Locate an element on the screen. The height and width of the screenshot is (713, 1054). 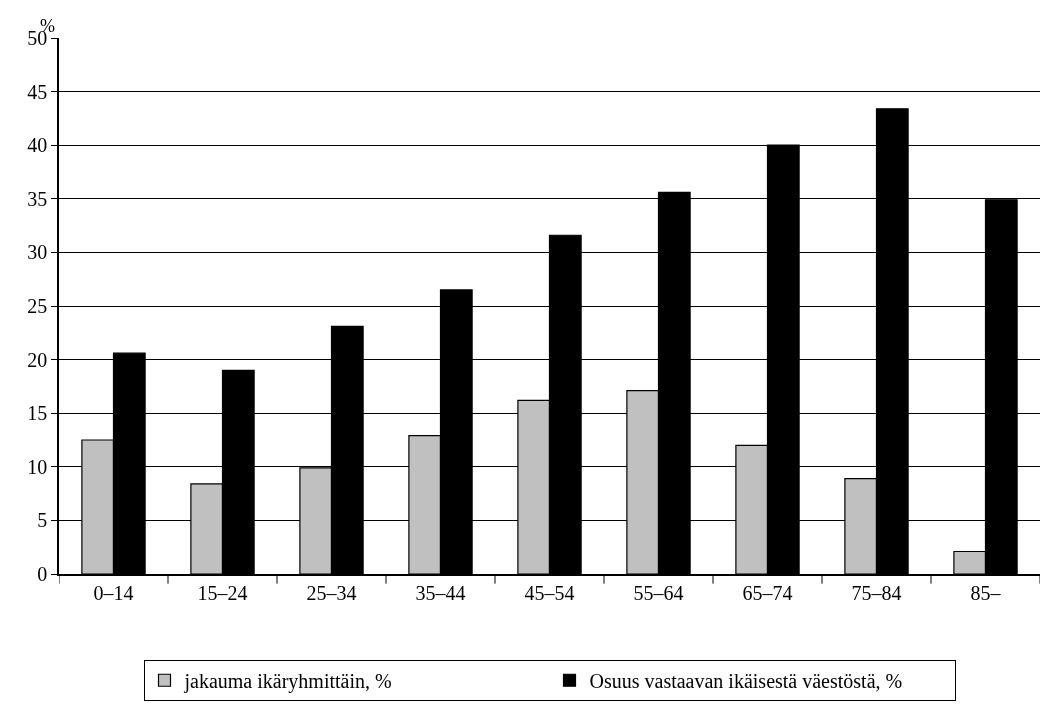
y-tick-label: 0 is located at coordinates (42, 574).